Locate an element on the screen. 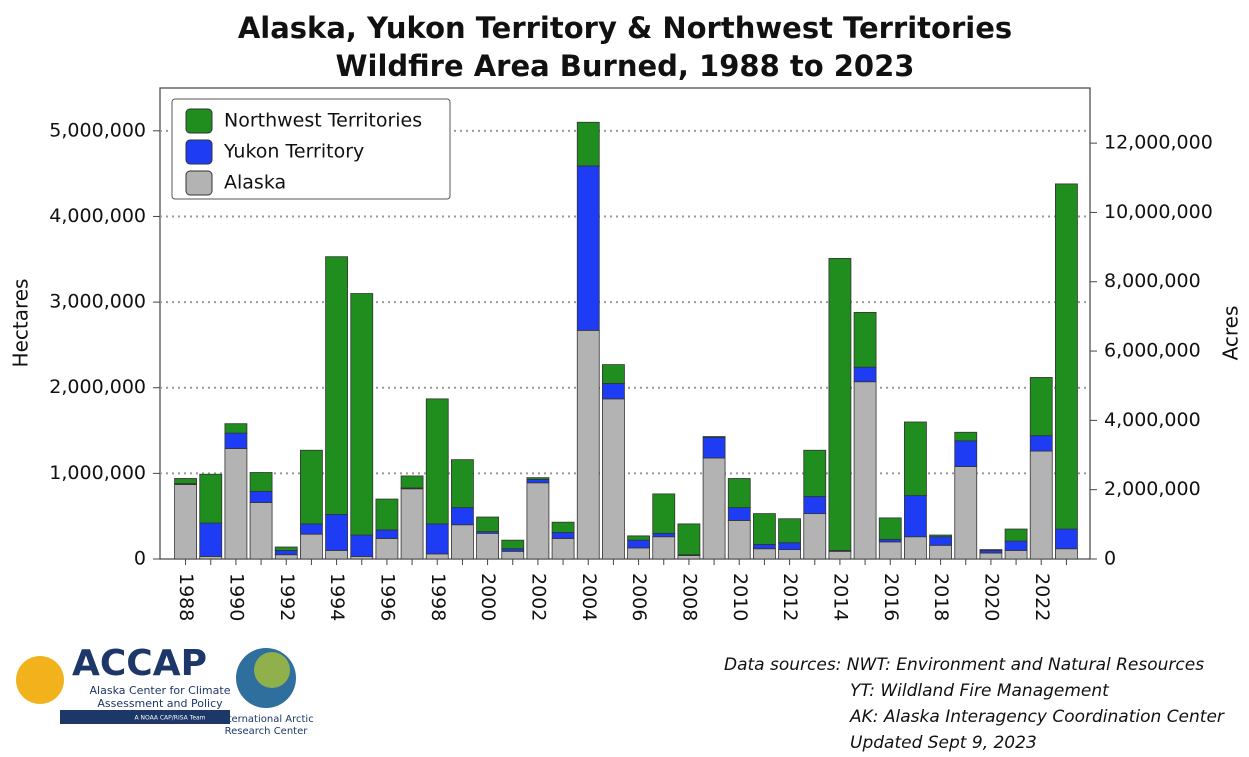 Image resolution: width=1249 pixels, height=757 pixels. y2-tick-label: 12,000,000 is located at coordinates (1158, 143).